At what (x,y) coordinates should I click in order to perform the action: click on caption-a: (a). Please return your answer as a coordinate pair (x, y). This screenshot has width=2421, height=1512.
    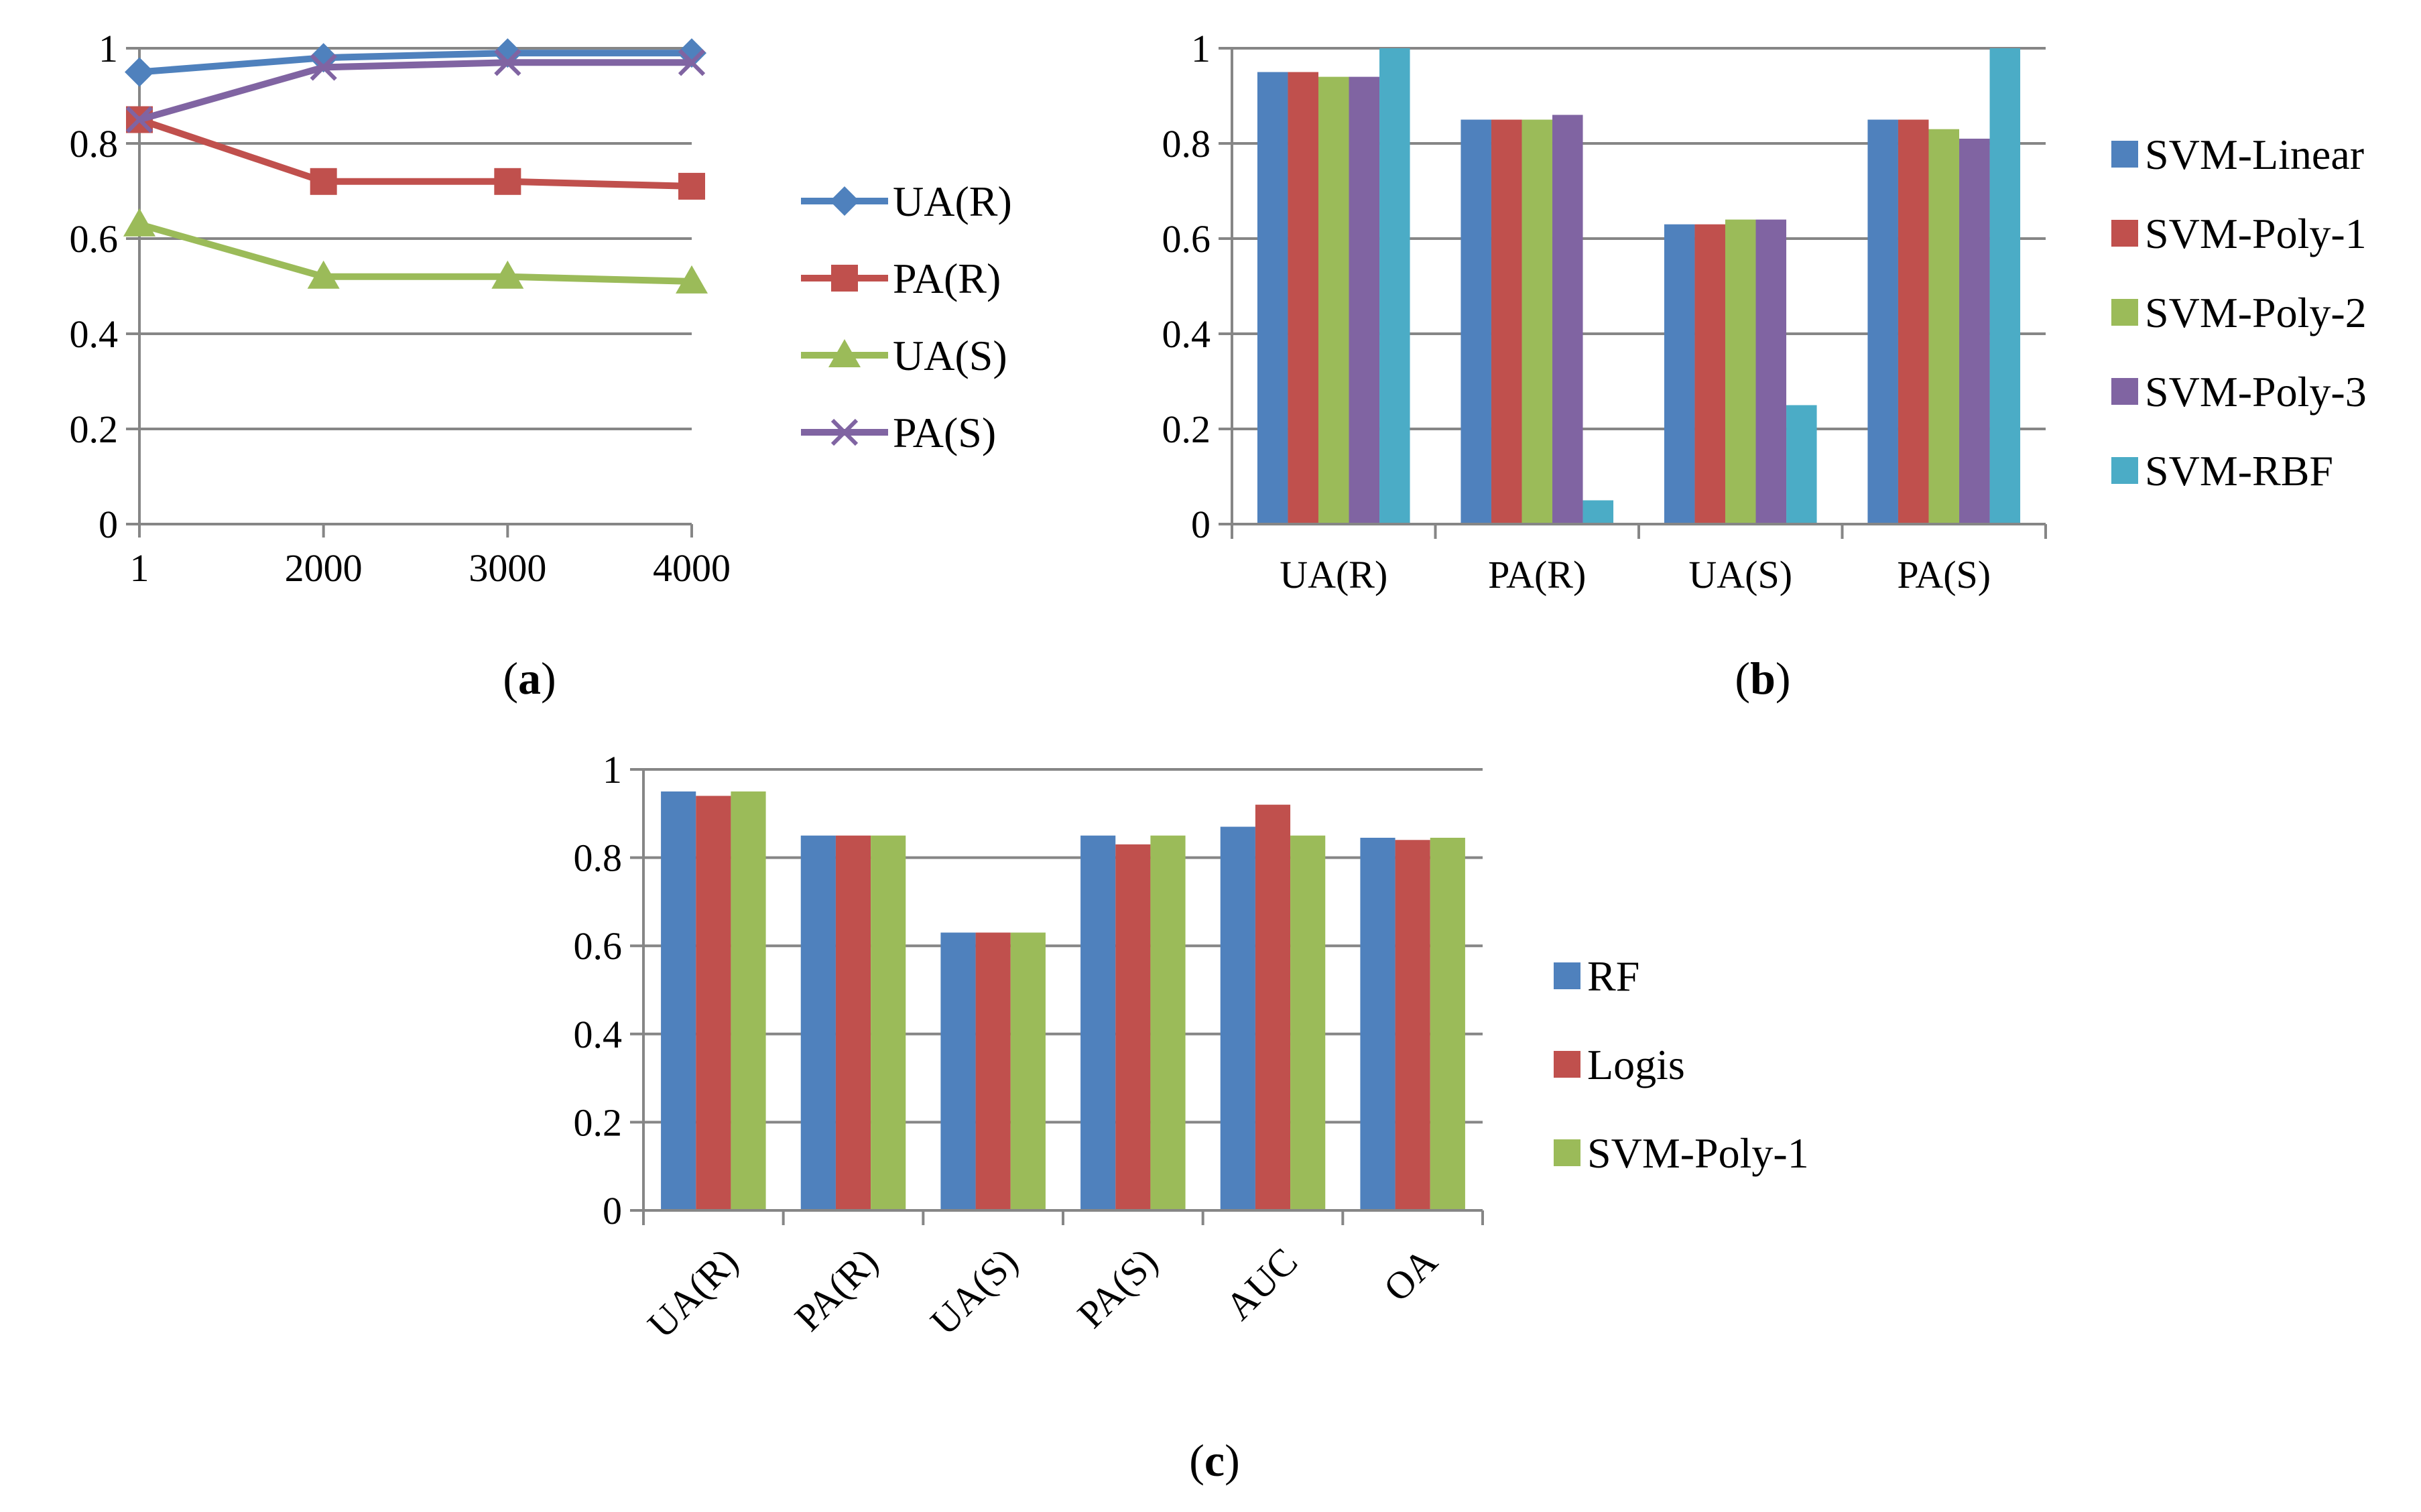
    Looking at the image, I should click on (529, 678).